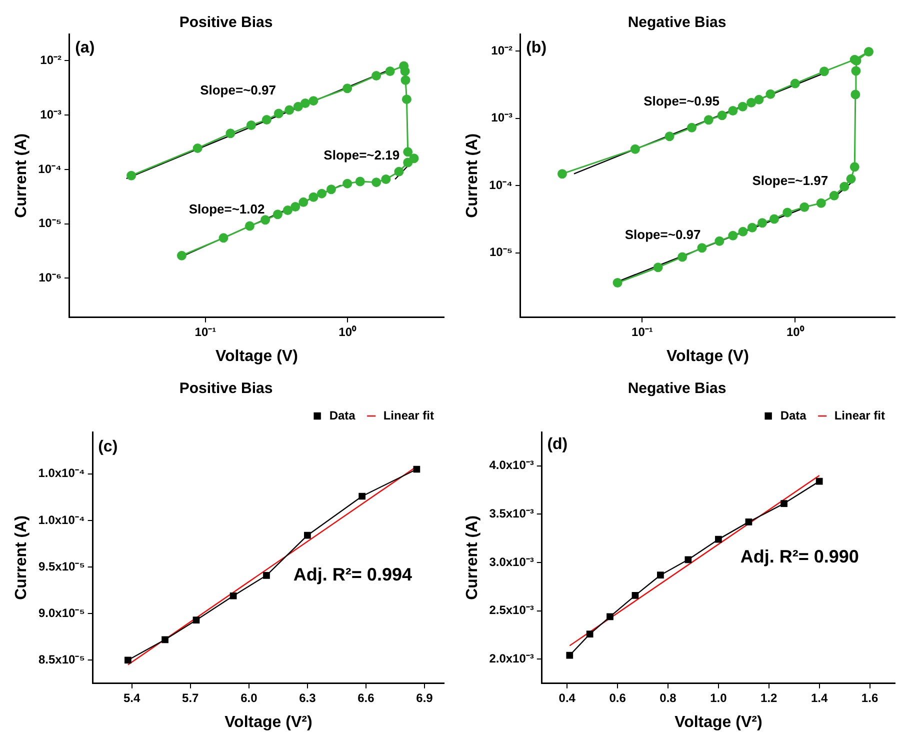  Describe the element at coordinates (790, 180) in the screenshot. I see `annotation: Slope=~1.97` at that location.